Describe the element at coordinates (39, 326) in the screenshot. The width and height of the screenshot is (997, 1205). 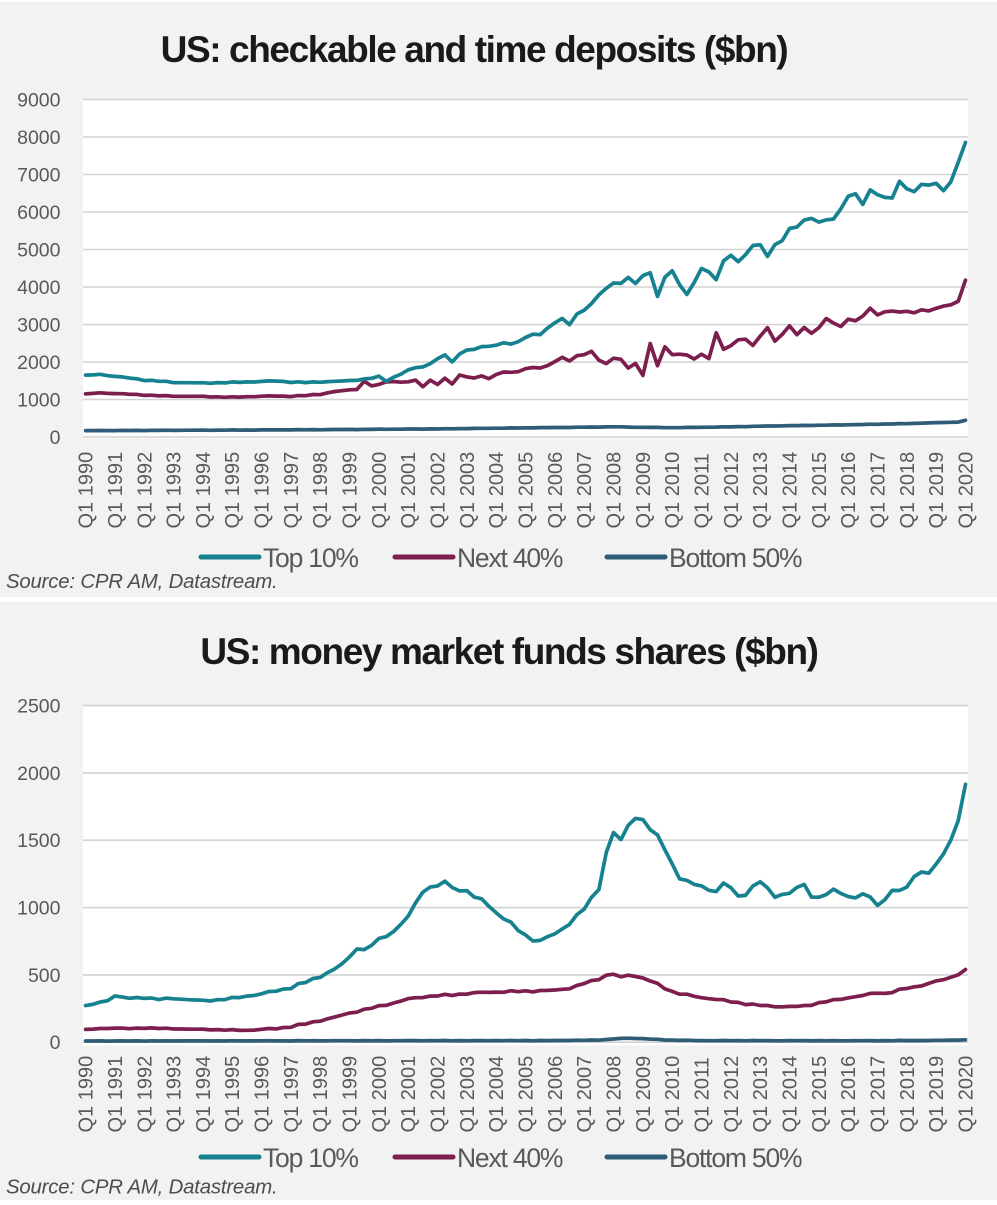
I see `svg-text: 3000` at that location.